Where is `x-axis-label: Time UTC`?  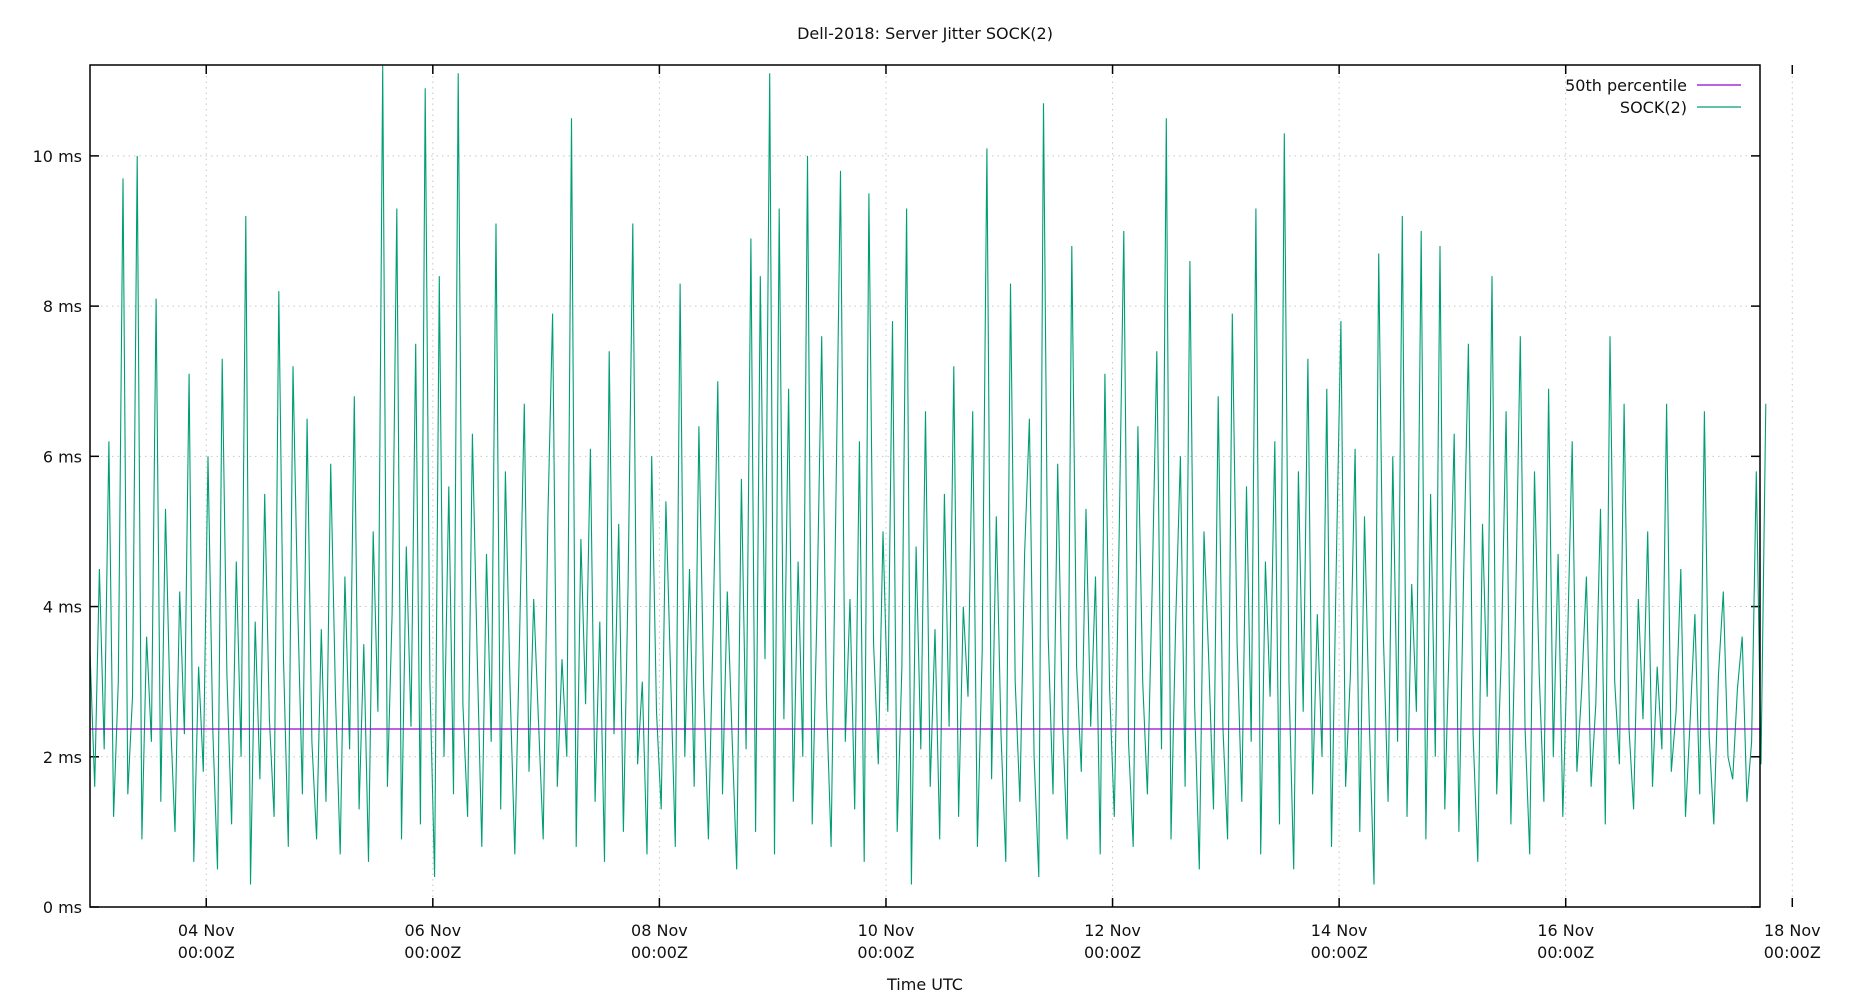
x-axis-label: Time UTC is located at coordinates (924, 984).